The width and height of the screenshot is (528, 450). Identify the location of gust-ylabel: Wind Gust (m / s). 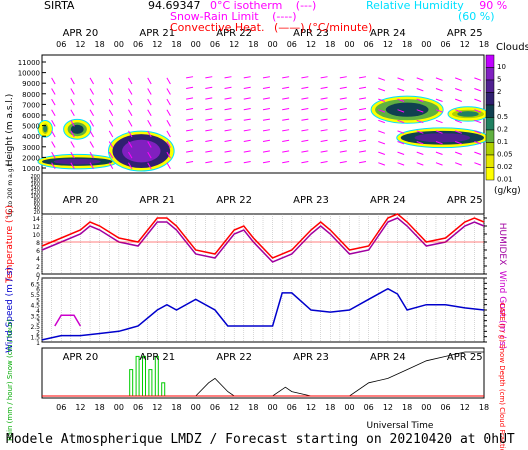
(502, 310).